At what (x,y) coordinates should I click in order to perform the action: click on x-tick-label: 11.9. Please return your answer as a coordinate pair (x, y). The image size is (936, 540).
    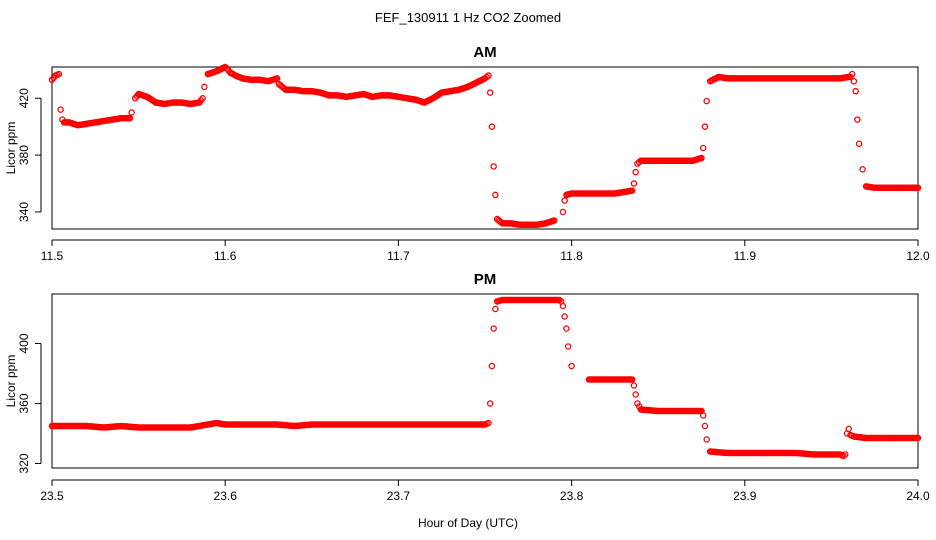
    Looking at the image, I should click on (745, 256).